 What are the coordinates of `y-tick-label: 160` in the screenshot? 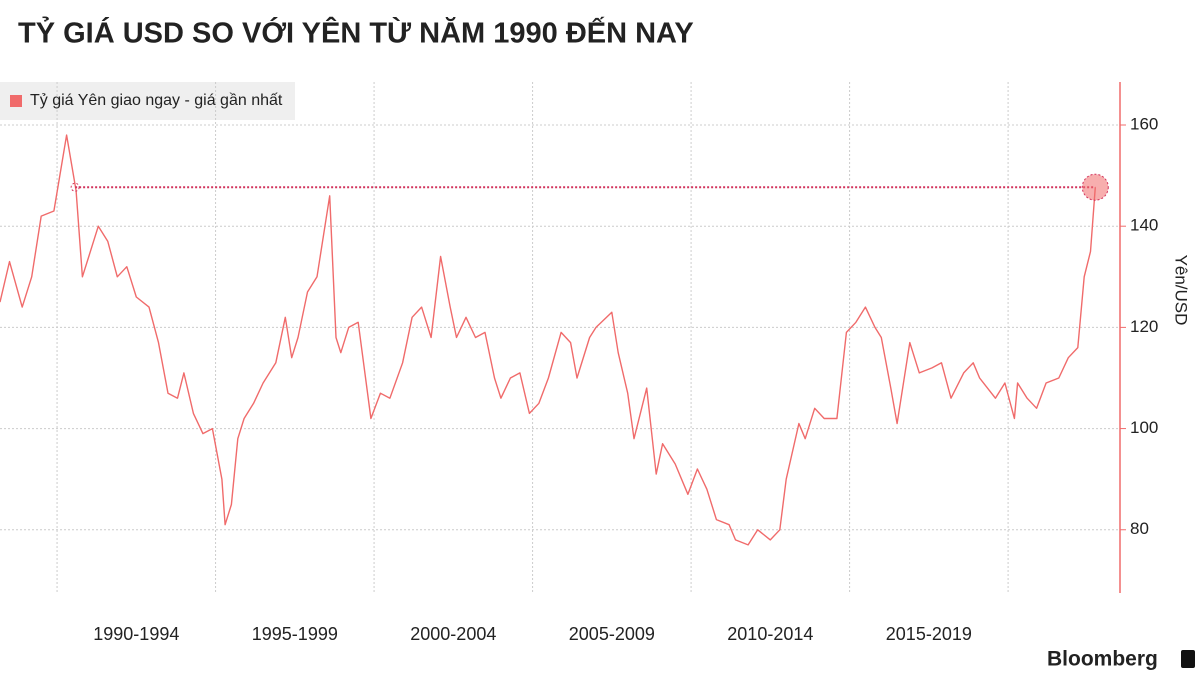 It's located at (1144, 123).